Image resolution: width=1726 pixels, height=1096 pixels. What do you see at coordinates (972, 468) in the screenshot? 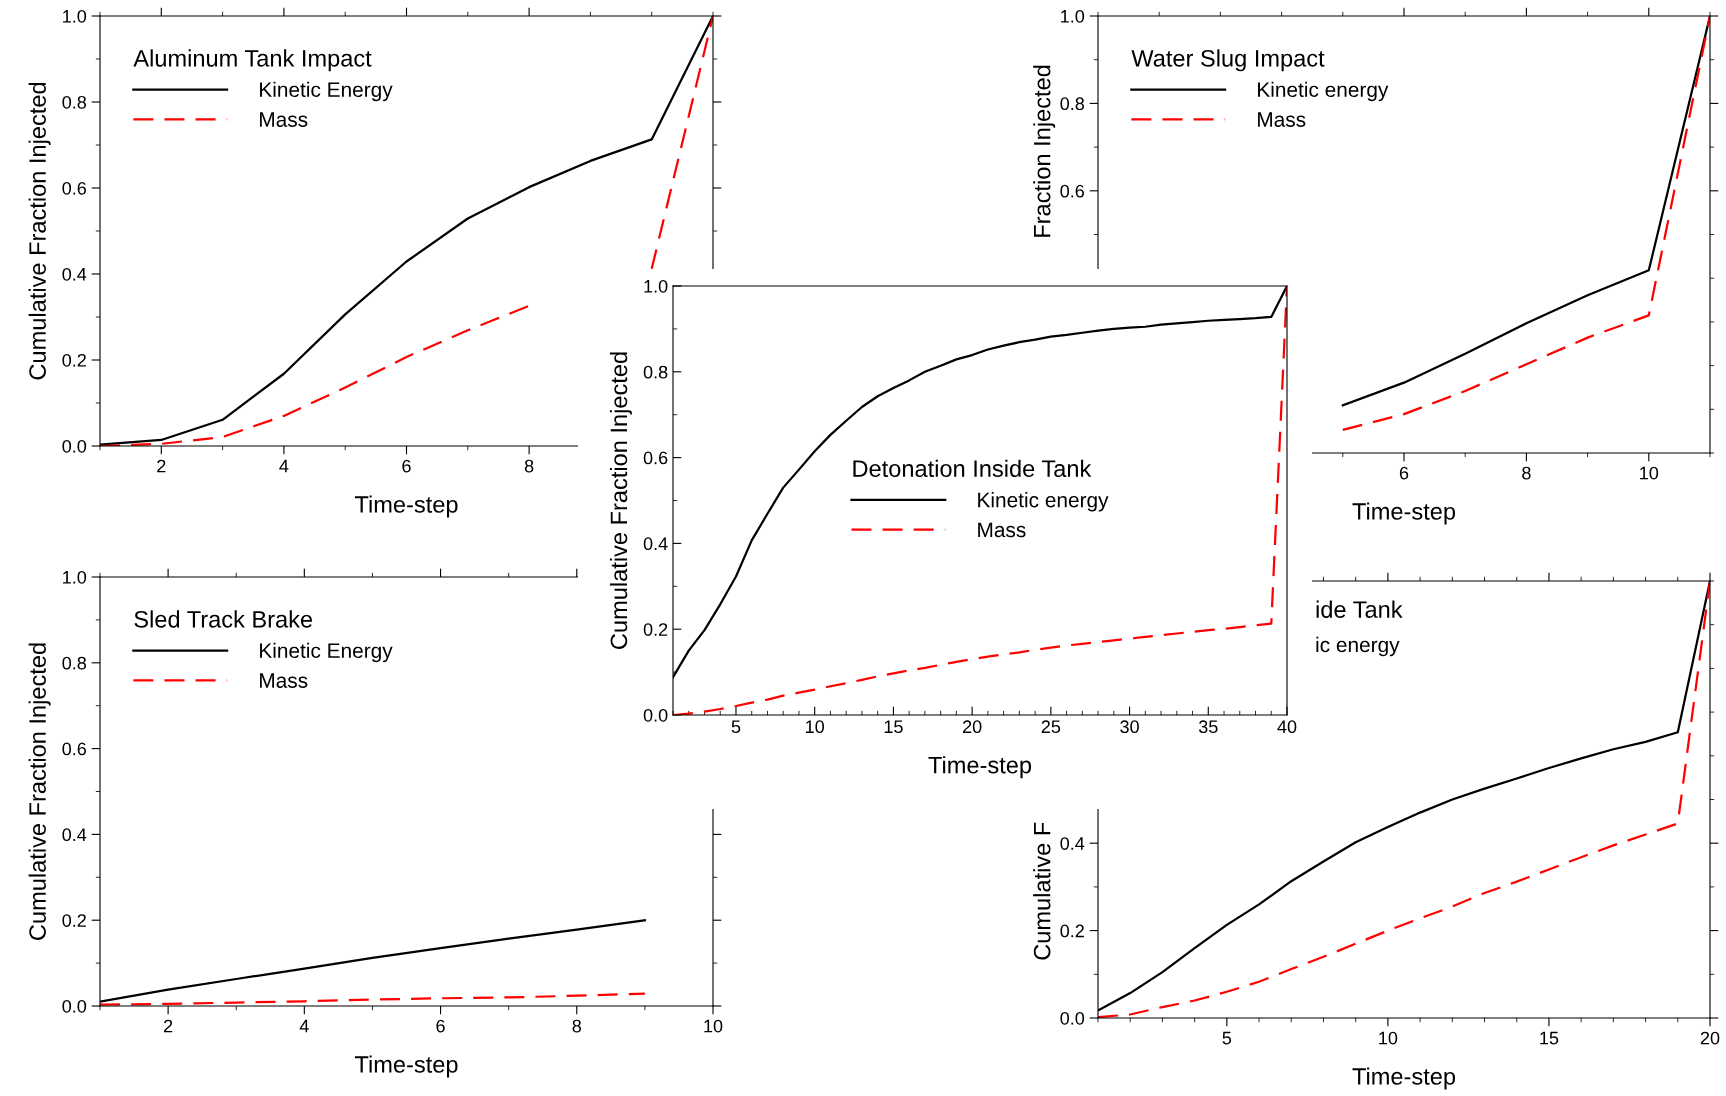
I see `text: Detonation Inside Tank` at bounding box center [972, 468].